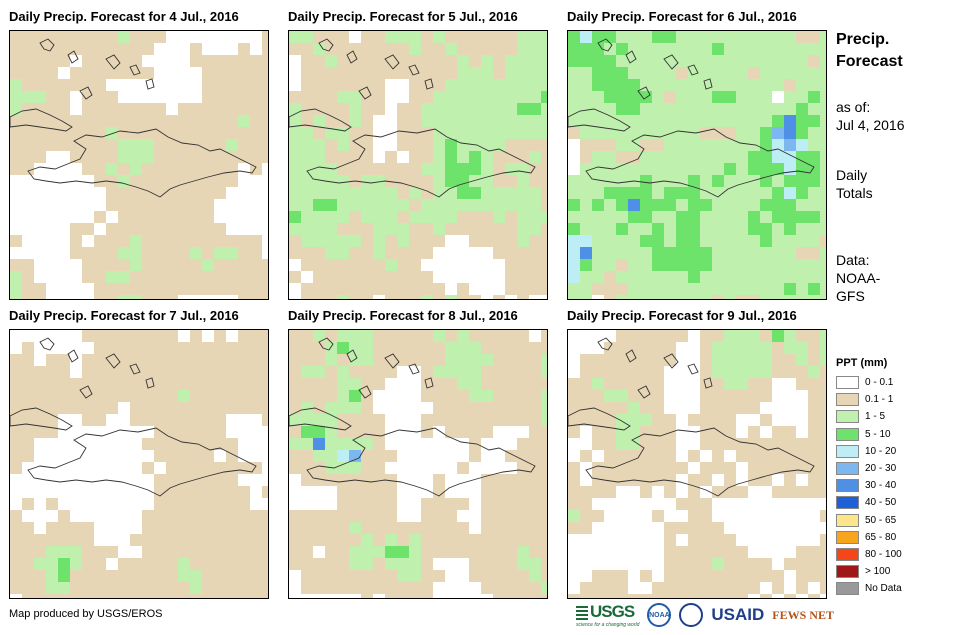  I want to click on precip-map, so click(418, 464).